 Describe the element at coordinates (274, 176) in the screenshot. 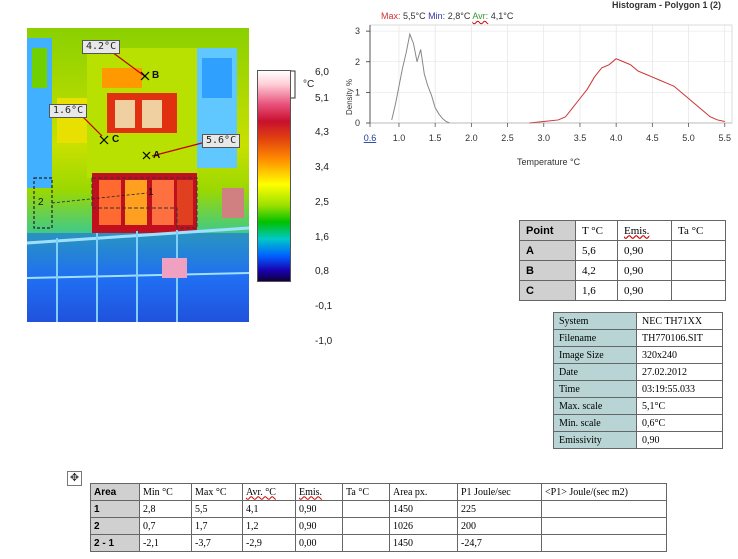

I see `color-scale-bar` at that location.